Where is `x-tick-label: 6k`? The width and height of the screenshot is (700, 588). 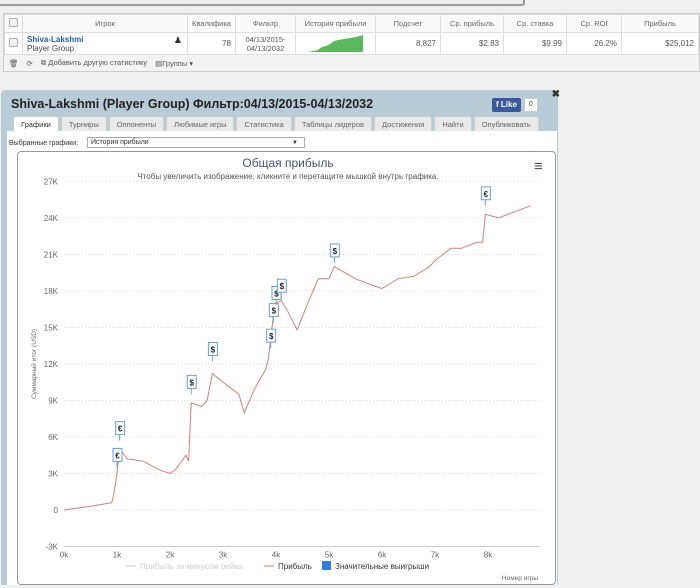
x-tick-label: 6k is located at coordinates (382, 555).